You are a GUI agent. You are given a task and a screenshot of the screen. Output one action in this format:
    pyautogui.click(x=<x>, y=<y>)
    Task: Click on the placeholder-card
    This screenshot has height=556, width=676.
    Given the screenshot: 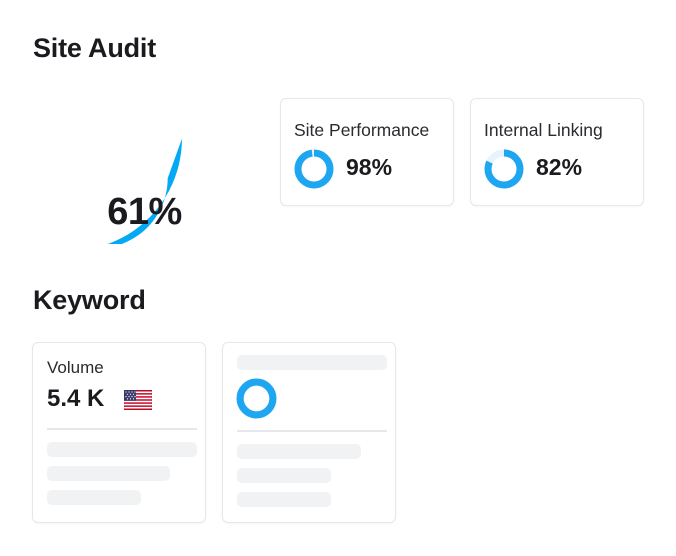 What is the action you would take?
    pyautogui.click(x=309, y=432)
    